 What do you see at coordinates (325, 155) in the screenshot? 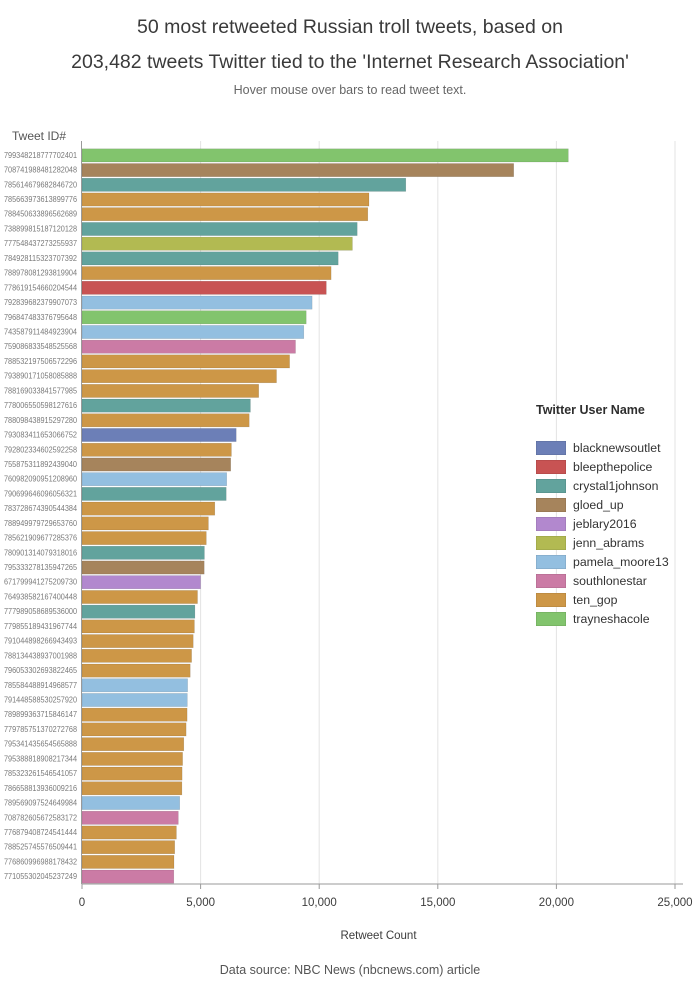
I see `tweet-bar: trayneshacole — 20500` at bounding box center [325, 155].